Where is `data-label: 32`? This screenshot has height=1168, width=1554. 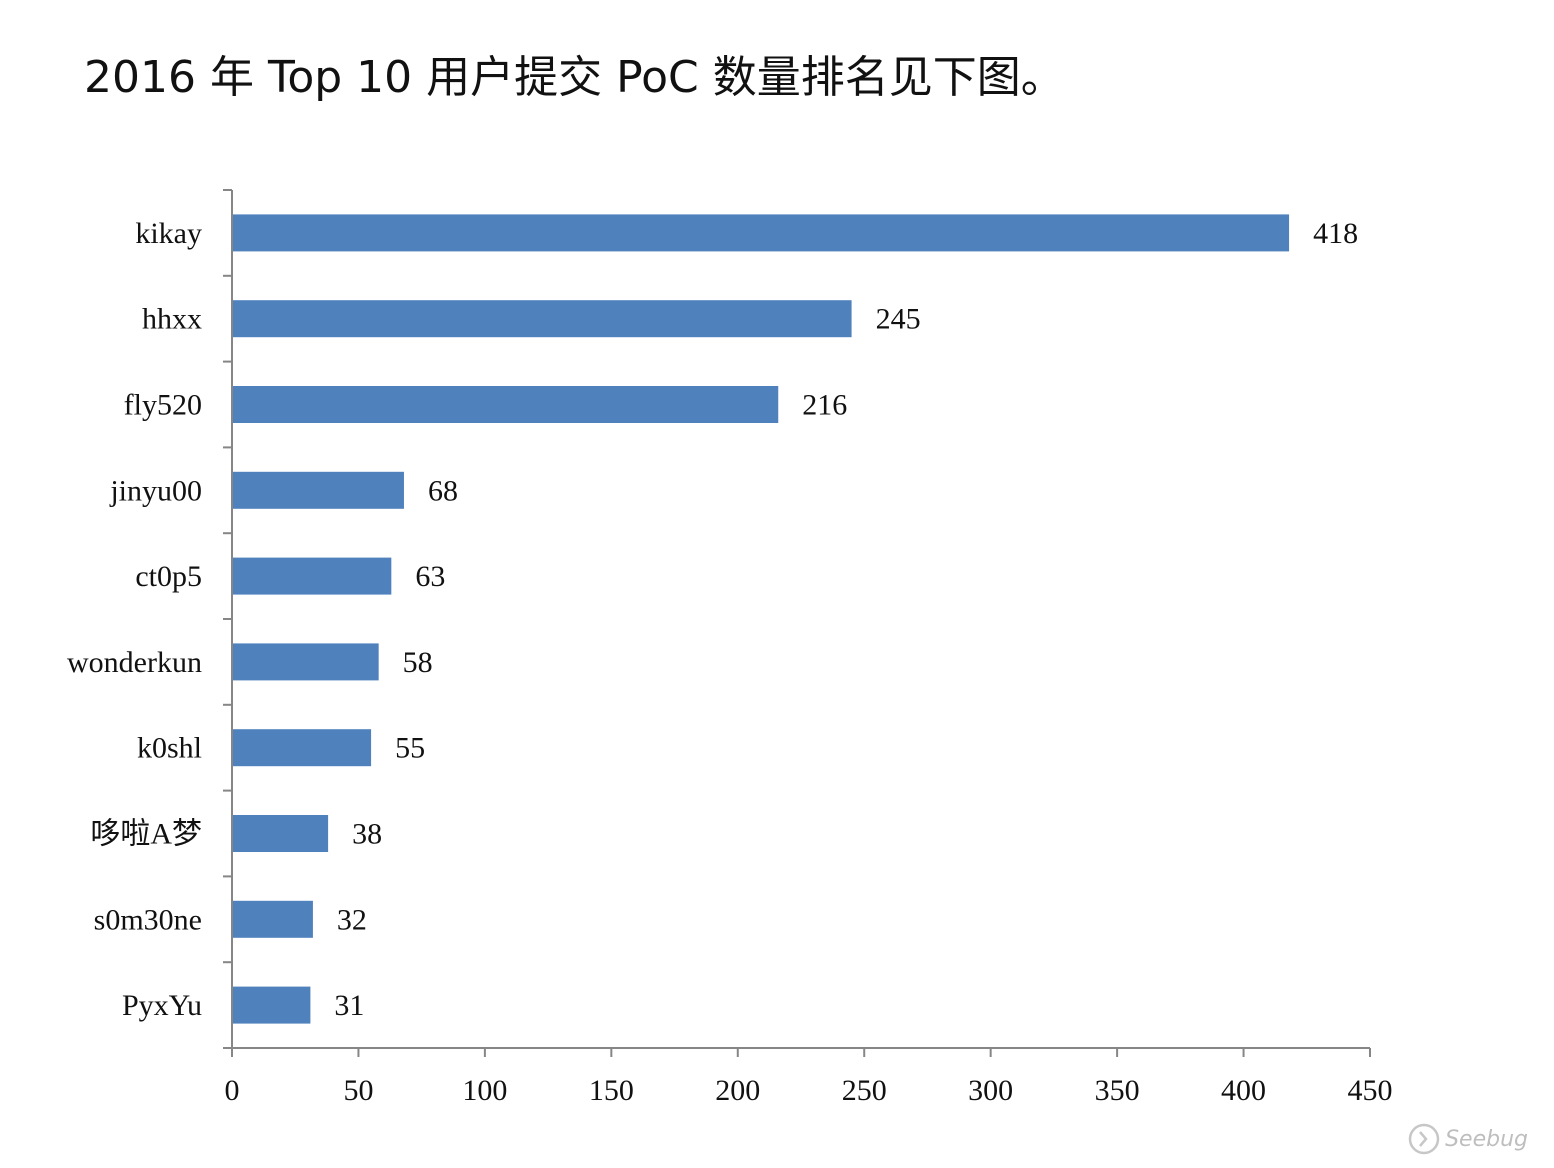 data-label: 32 is located at coordinates (352, 919).